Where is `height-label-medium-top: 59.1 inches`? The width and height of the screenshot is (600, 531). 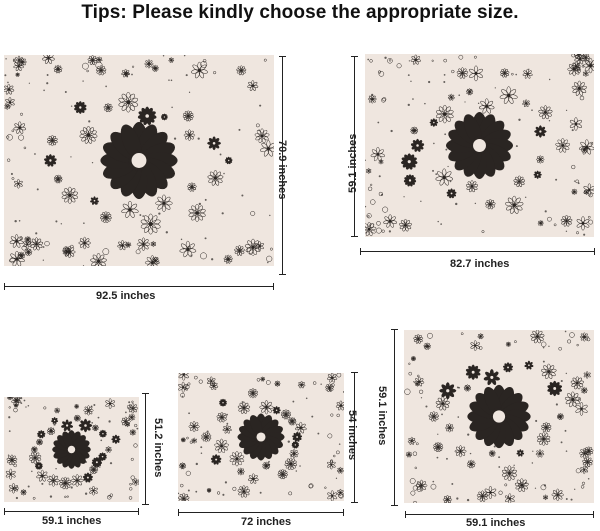
height-label-medium-top: 59.1 inches is located at coordinates (353, 163).